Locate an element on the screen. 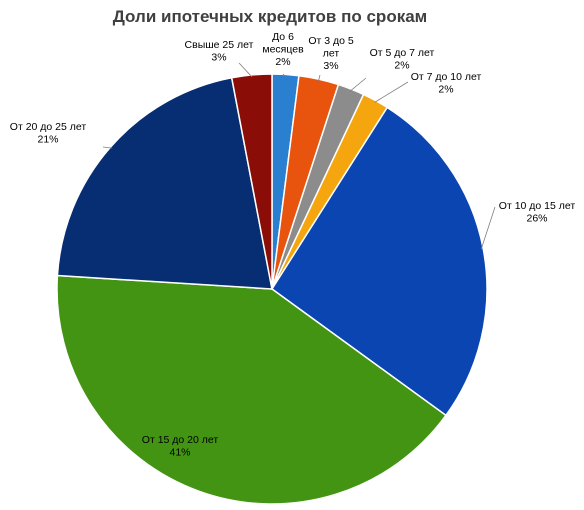 The width and height of the screenshot is (584, 510). slice-category-label: От 15 до 20 лет is located at coordinates (180, 440).